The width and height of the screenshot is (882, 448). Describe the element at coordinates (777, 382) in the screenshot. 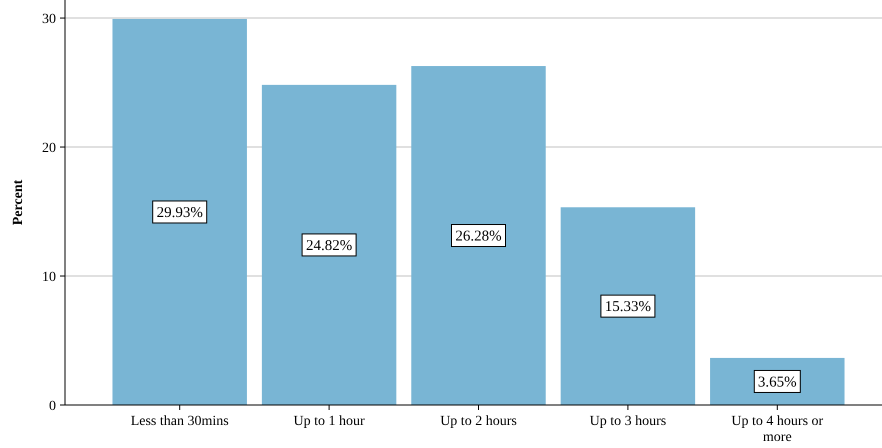

I see `data-label: 3.65%` at that location.